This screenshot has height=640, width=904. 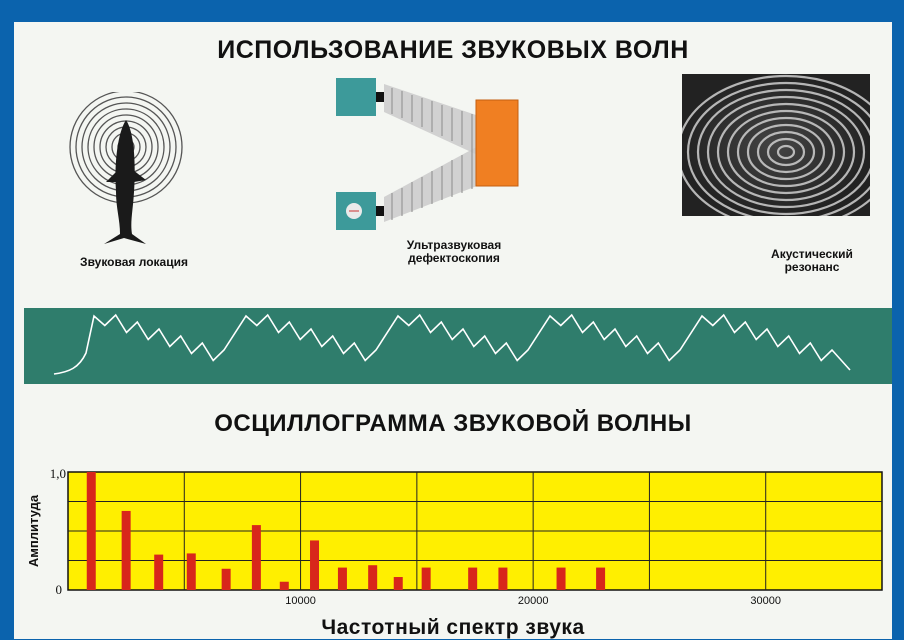 What do you see at coordinates (452, 344) in the screenshot?
I see `oscillogram-wave` at bounding box center [452, 344].